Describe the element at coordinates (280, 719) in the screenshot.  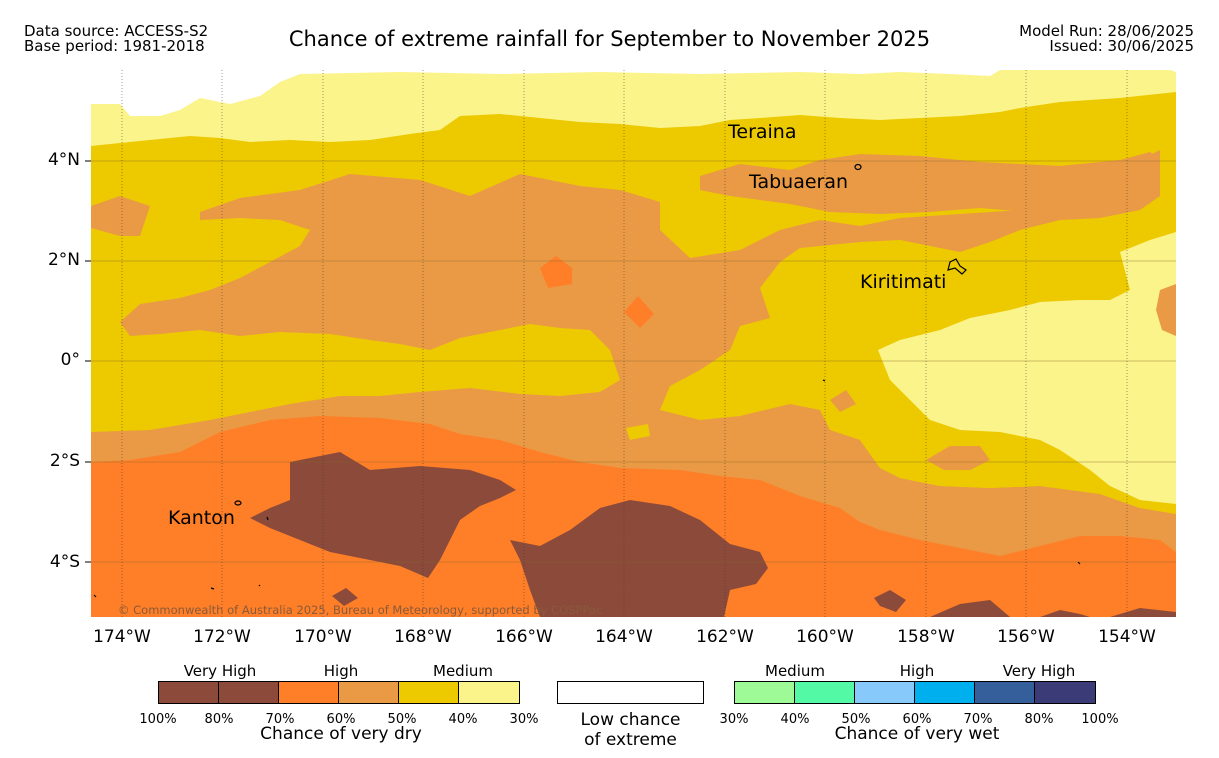
I see `dry-percent-label-2: 70%` at that location.